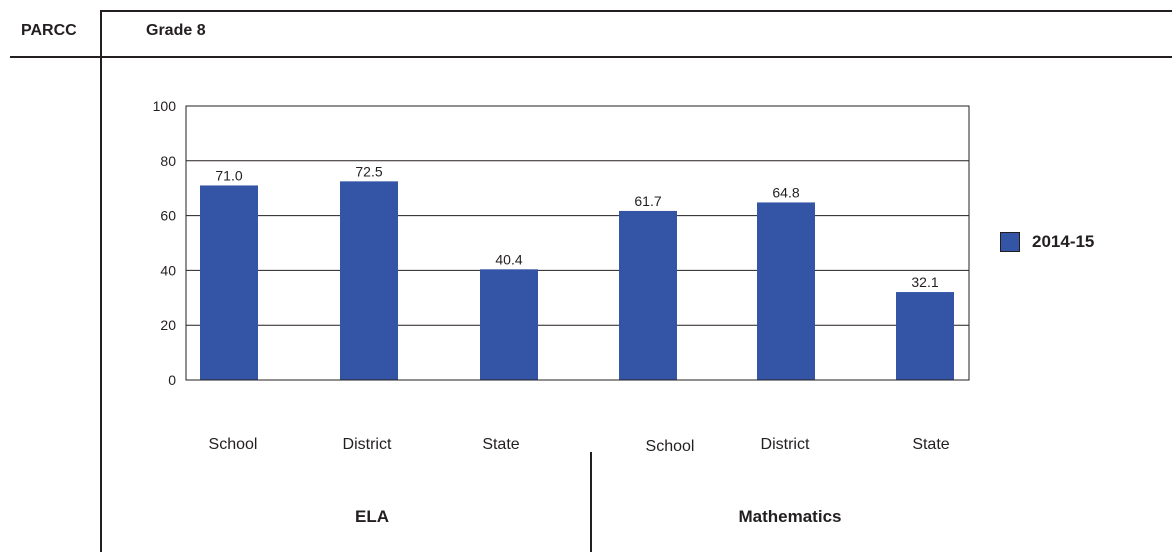 The width and height of the screenshot is (1172, 552). I want to click on y-tick-label-60: 60, so click(168, 216).